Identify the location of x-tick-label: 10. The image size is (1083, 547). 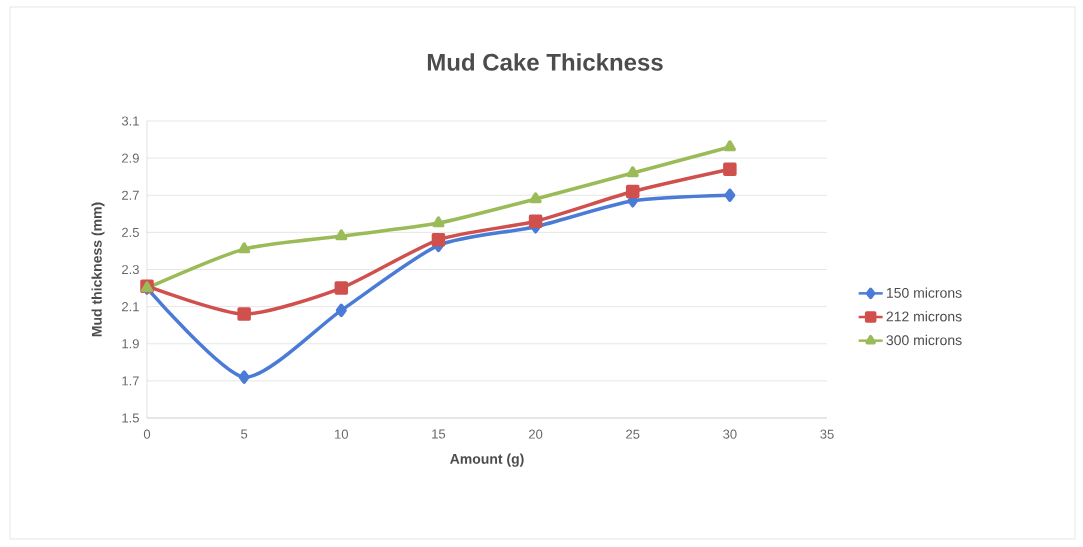
(342, 434).